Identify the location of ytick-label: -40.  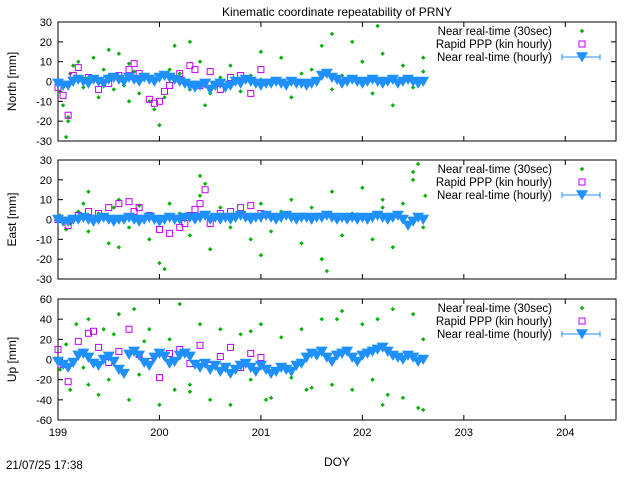
(44, 401).